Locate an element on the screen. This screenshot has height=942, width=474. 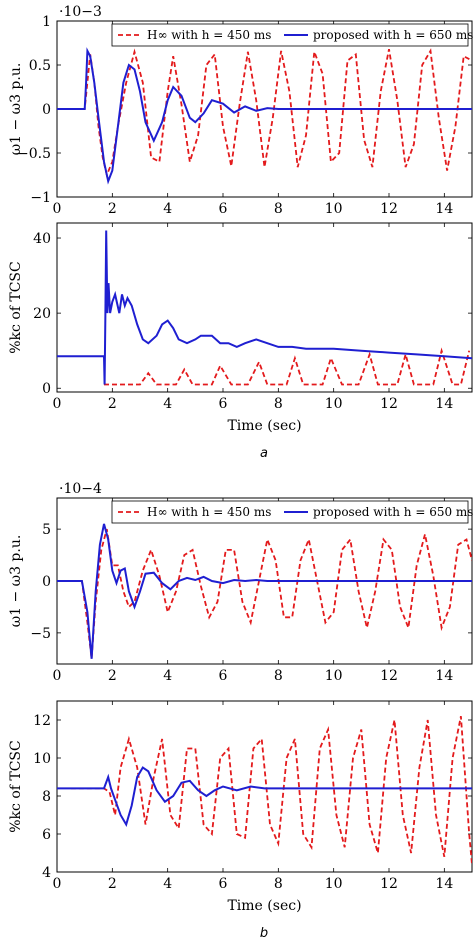
y-tick-label: −0.5 is located at coordinates (34, 154).